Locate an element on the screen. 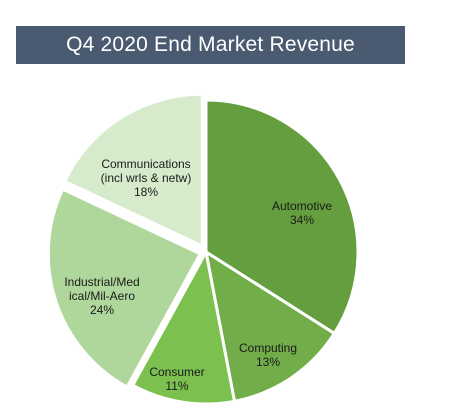 The image size is (456, 416). slice-label-industrial-medical-mil-aero: Industrial/Med ical/Mil-Aero 24% is located at coordinates (101, 296).